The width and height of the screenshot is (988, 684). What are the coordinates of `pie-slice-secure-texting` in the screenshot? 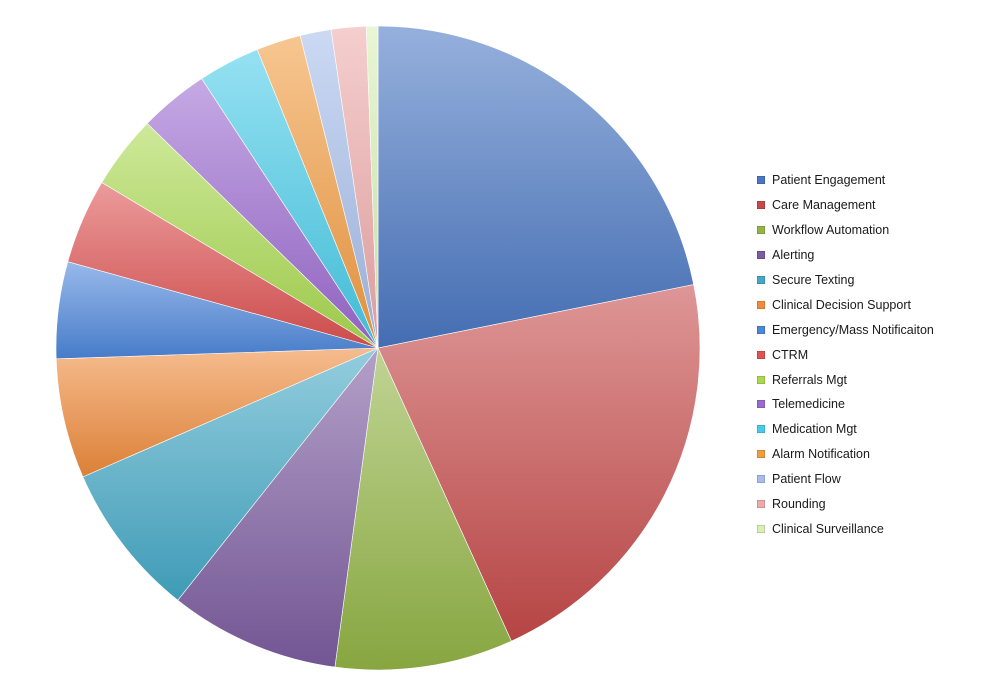 It's located at (230, 474).